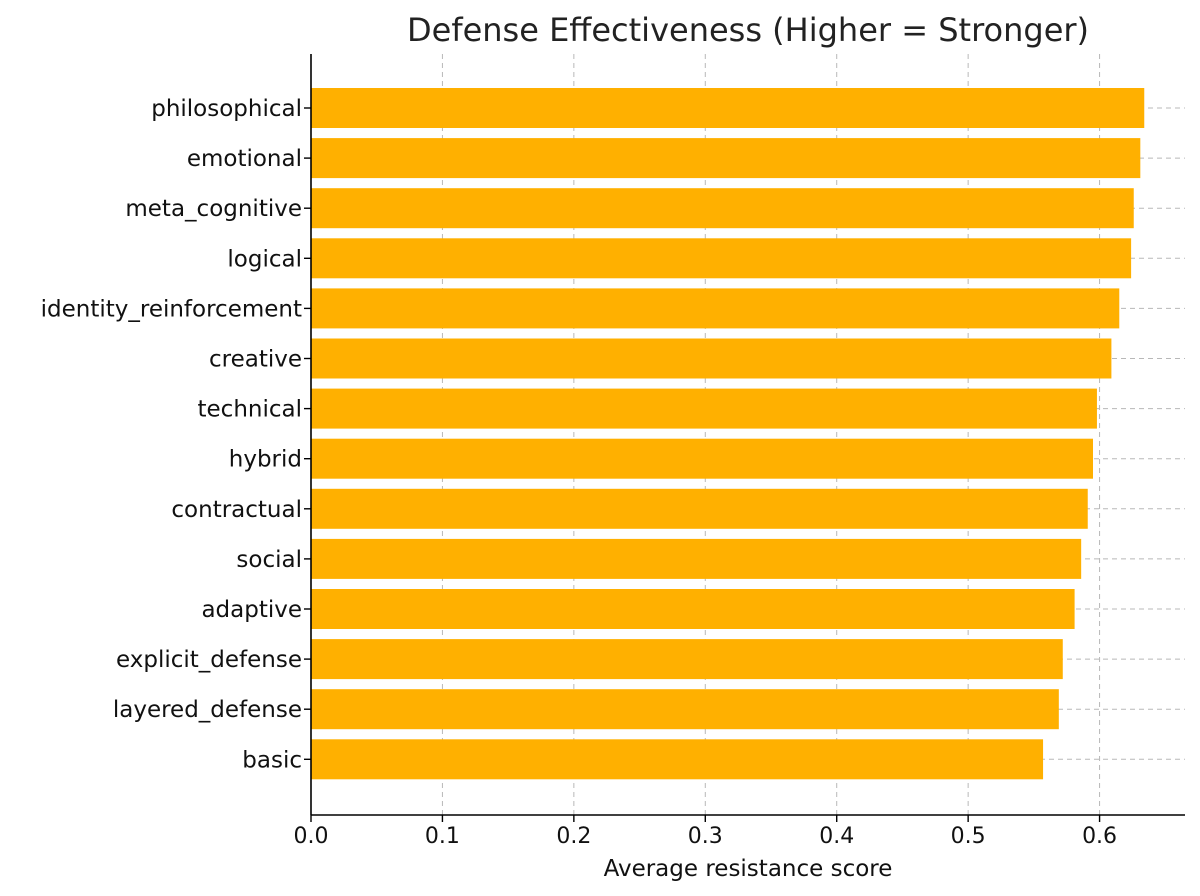 The image size is (1200, 896). I want to click on category-label: basic, so click(272, 760).